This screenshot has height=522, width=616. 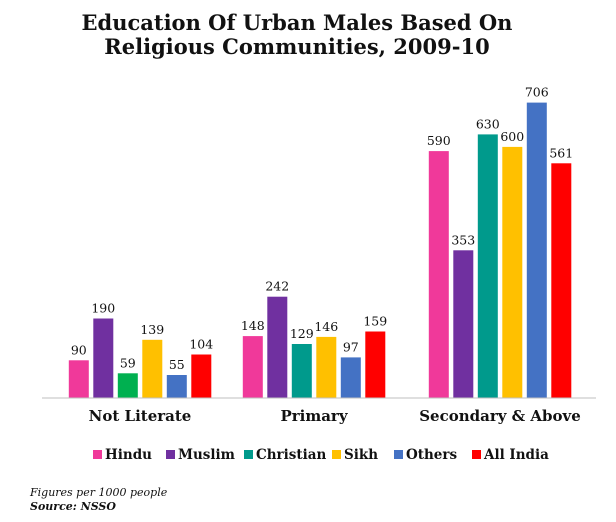 I want to click on chart-title-line-2: Religious Communities, 2009-10, so click(x=296, y=46).